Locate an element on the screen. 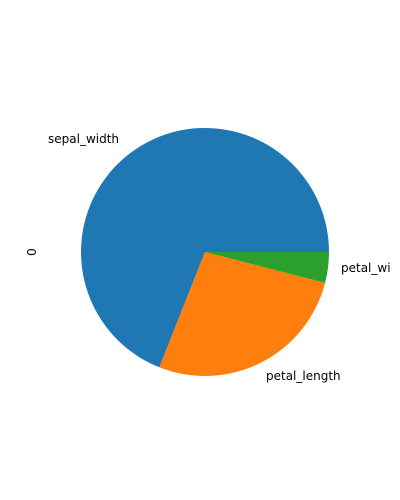  pie-slice-petal-length is located at coordinates (242, 314).